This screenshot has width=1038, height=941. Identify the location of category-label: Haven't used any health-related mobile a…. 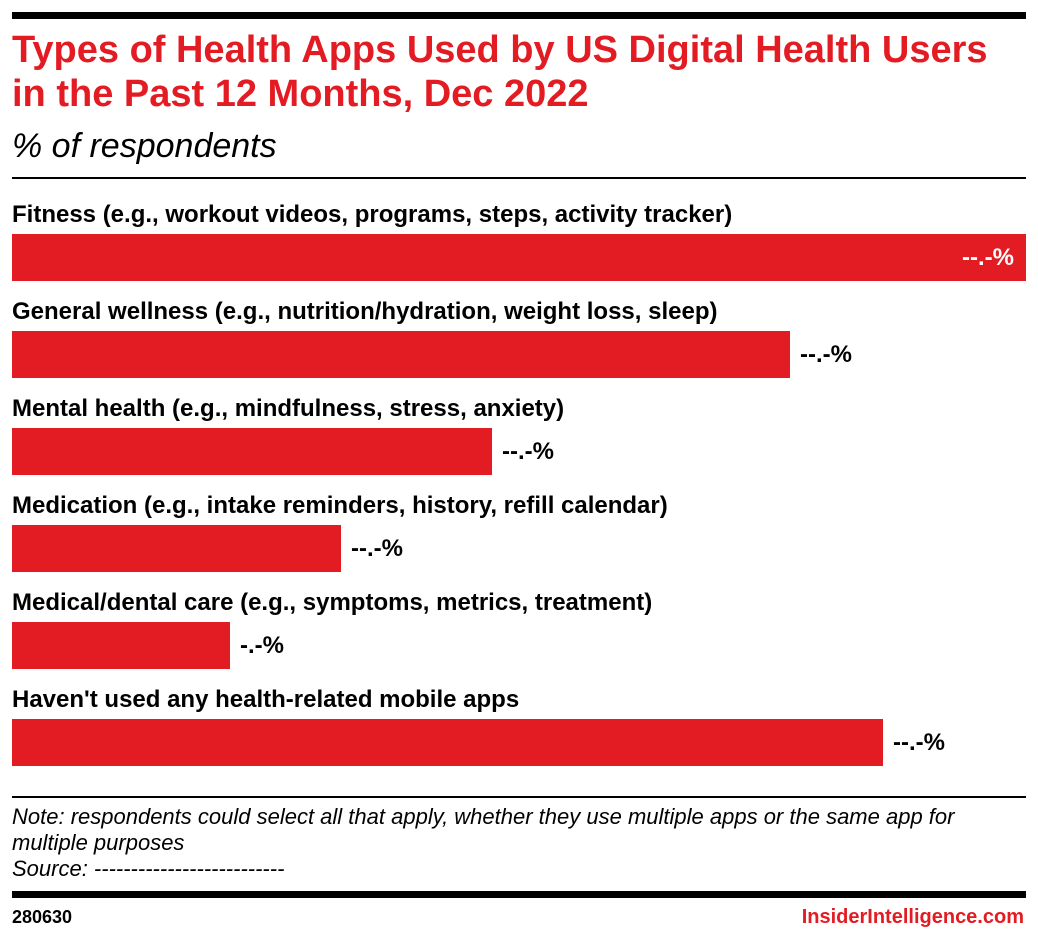
(266, 699).